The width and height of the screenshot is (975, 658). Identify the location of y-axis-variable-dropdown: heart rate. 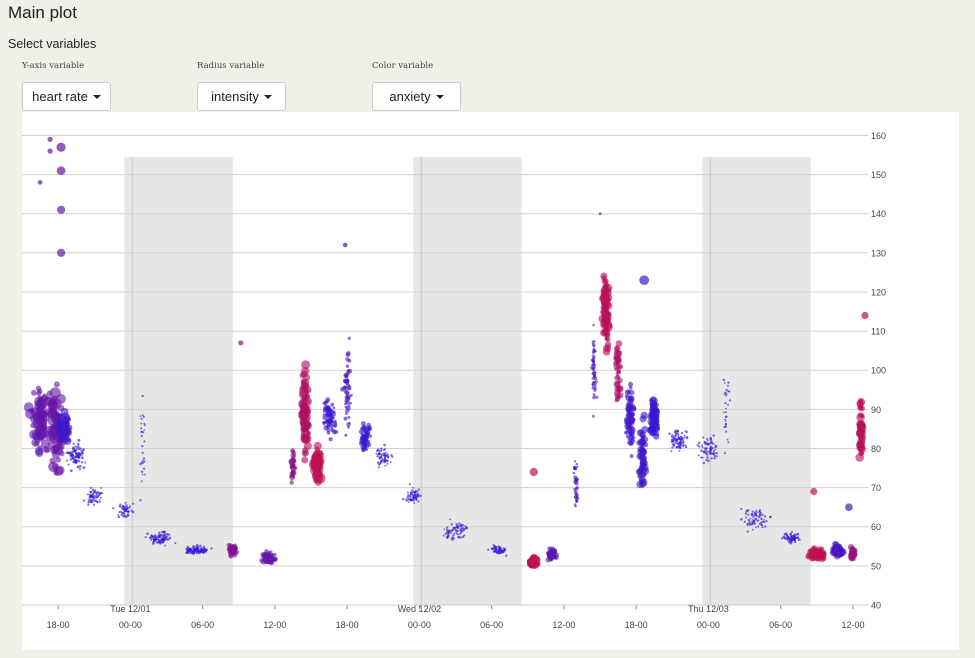
(66, 96).